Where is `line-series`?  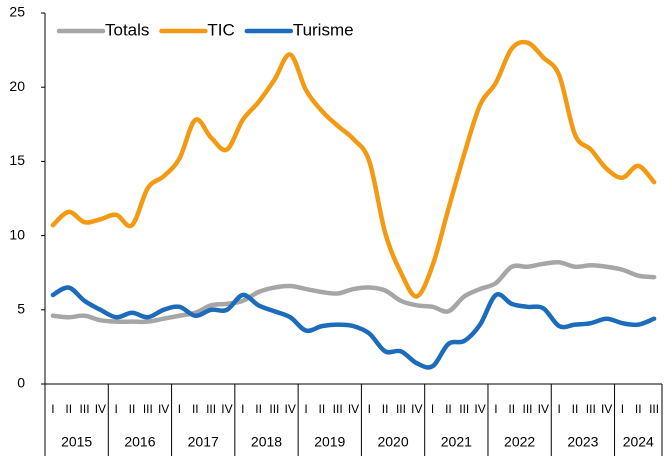
line-series is located at coordinates (353, 292).